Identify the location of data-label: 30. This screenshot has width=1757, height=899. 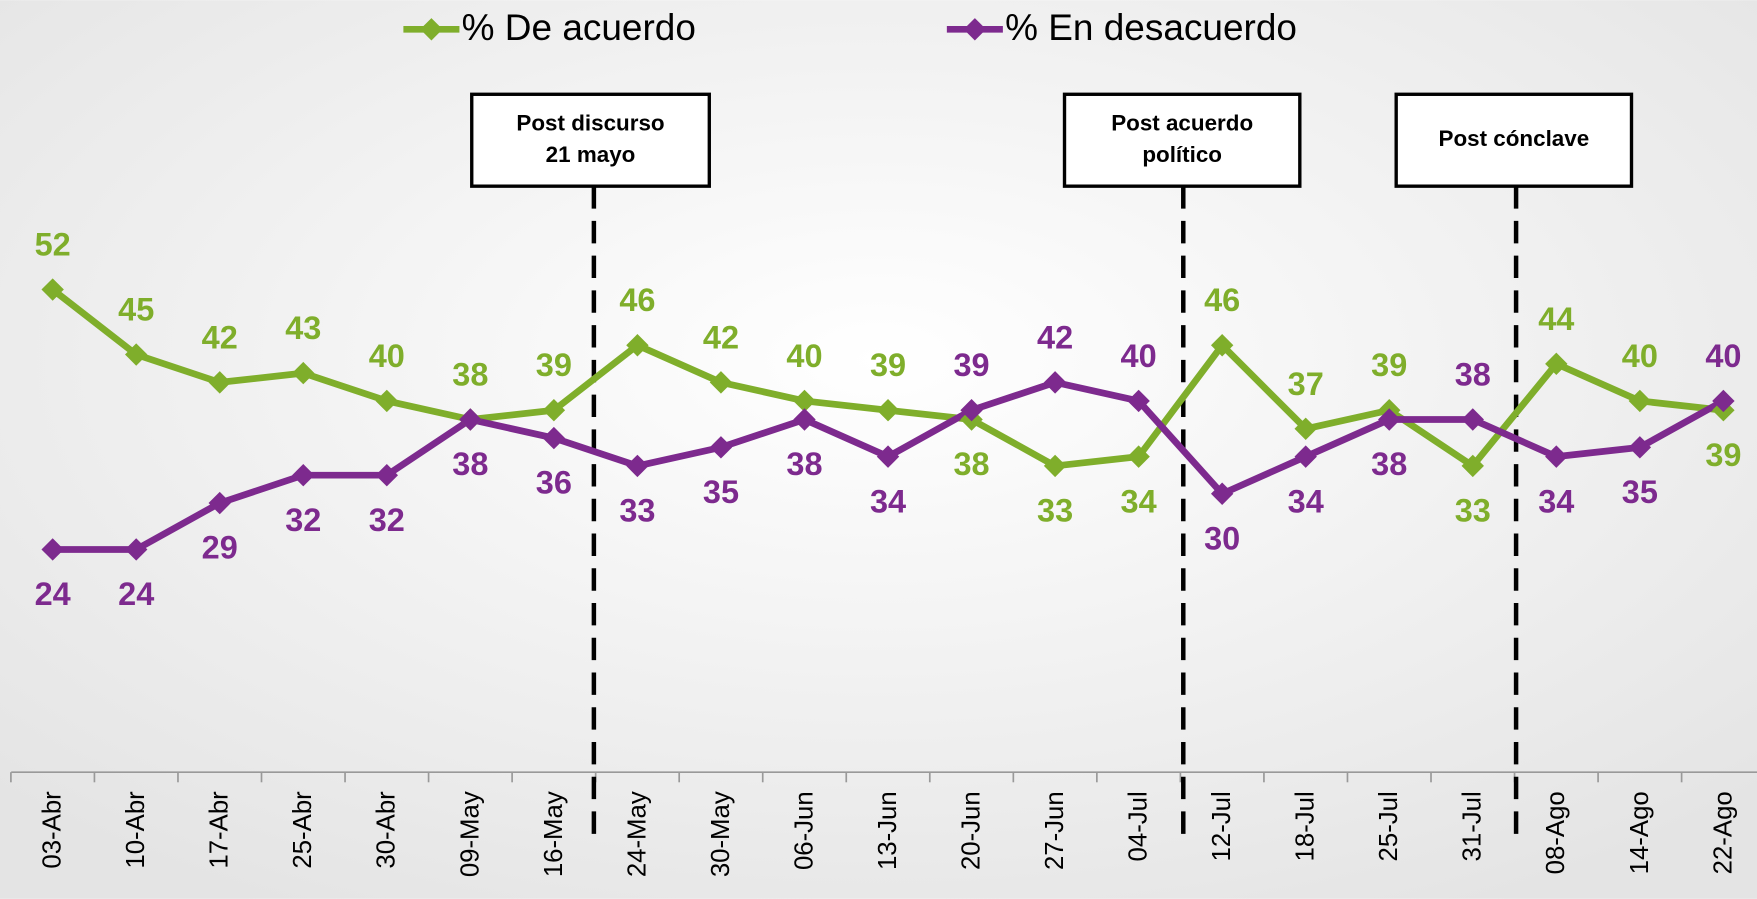
(1222, 538).